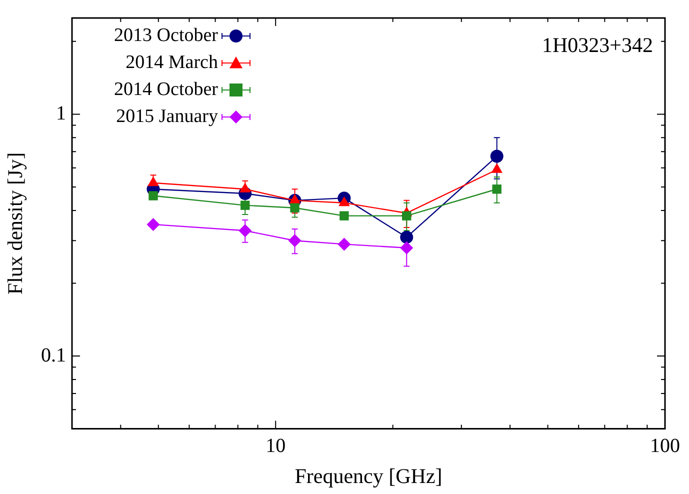 Image resolution: width=689 pixels, height=494 pixels. What do you see at coordinates (597, 45) in the screenshot?
I see `text: 1H0323+342` at bounding box center [597, 45].